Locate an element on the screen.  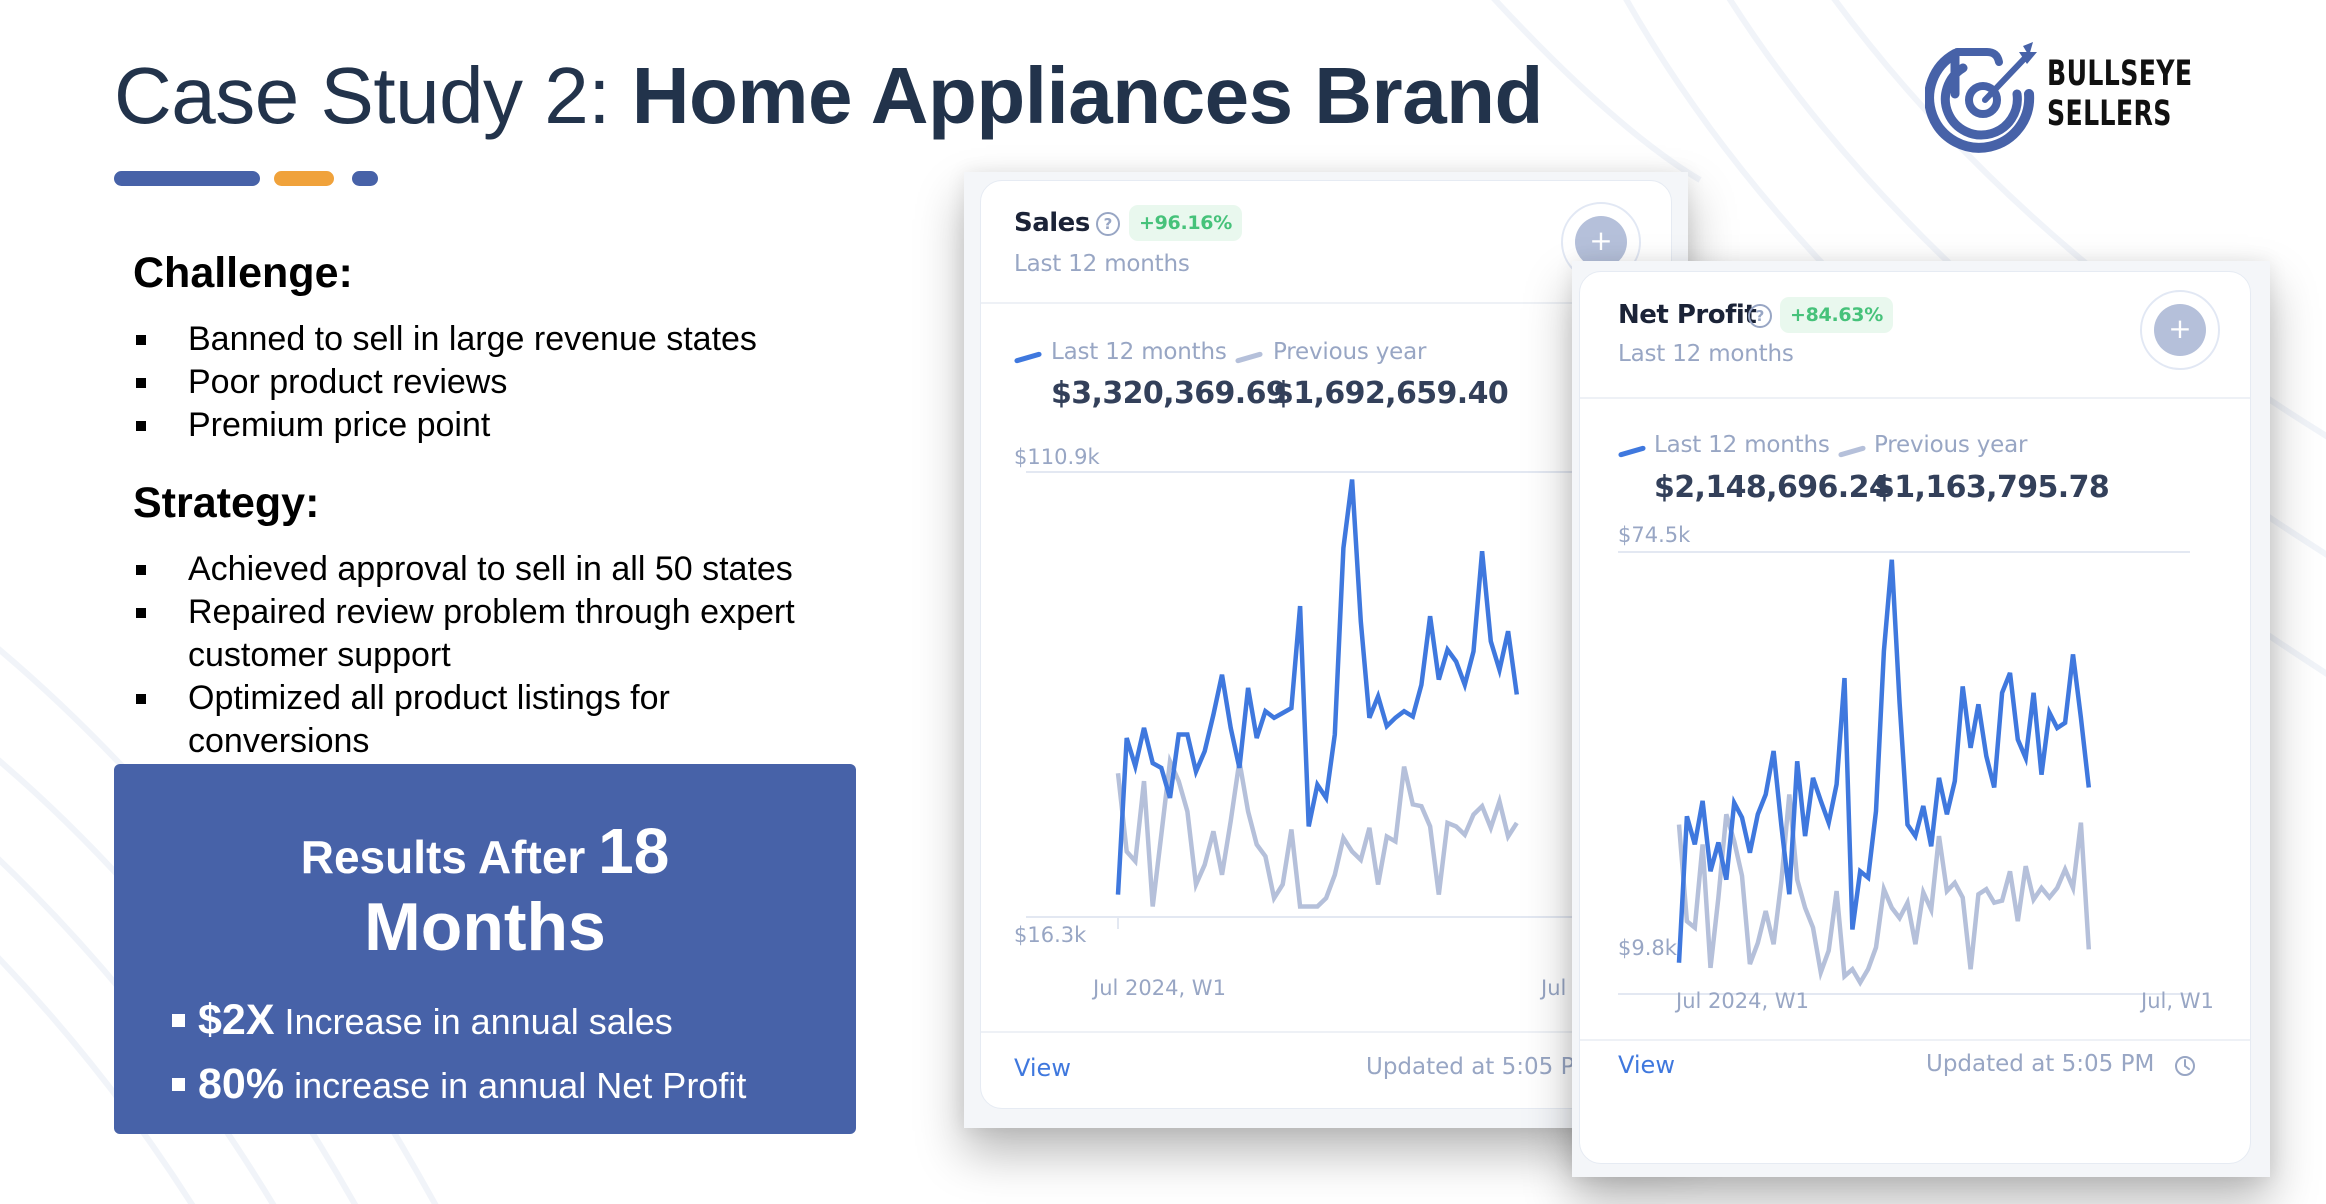
result-item: 80% increase in annual Net Profit is located at coordinates (459, 1085).